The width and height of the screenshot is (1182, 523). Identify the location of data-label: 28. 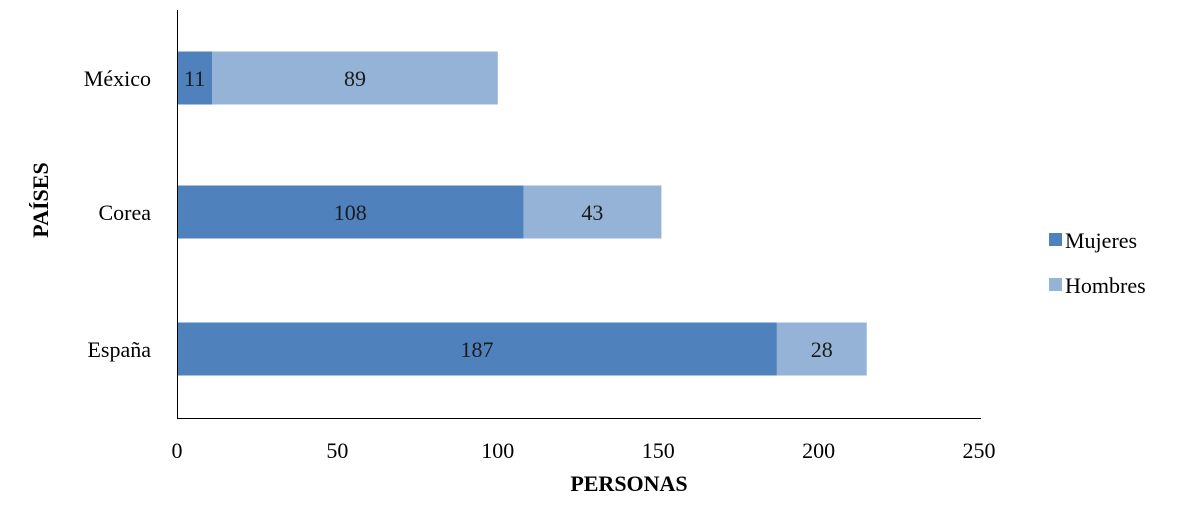
(822, 349).